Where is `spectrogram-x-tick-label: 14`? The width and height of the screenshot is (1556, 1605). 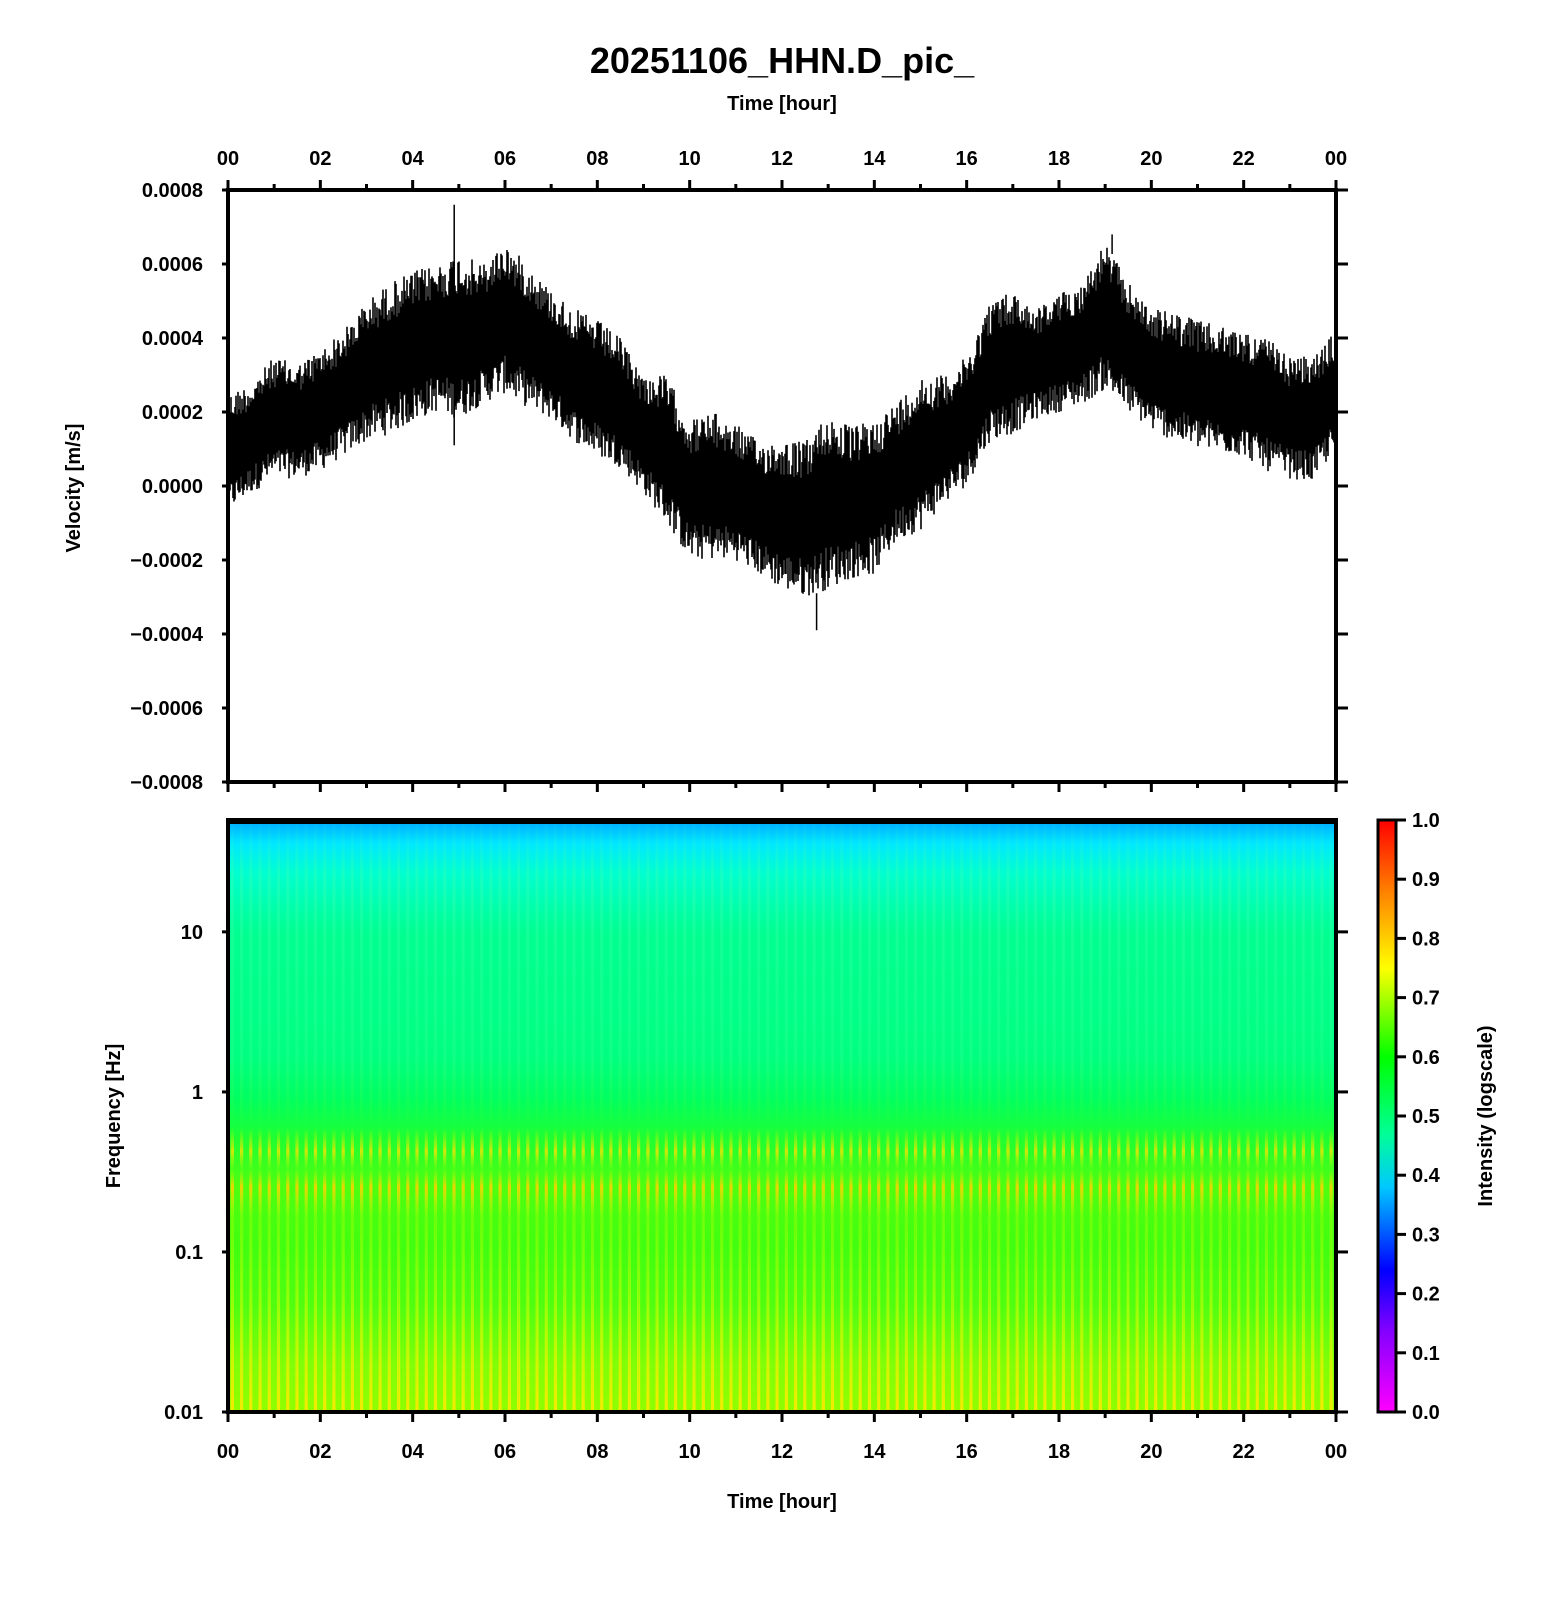 spectrogram-x-tick-label: 14 is located at coordinates (874, 1452).